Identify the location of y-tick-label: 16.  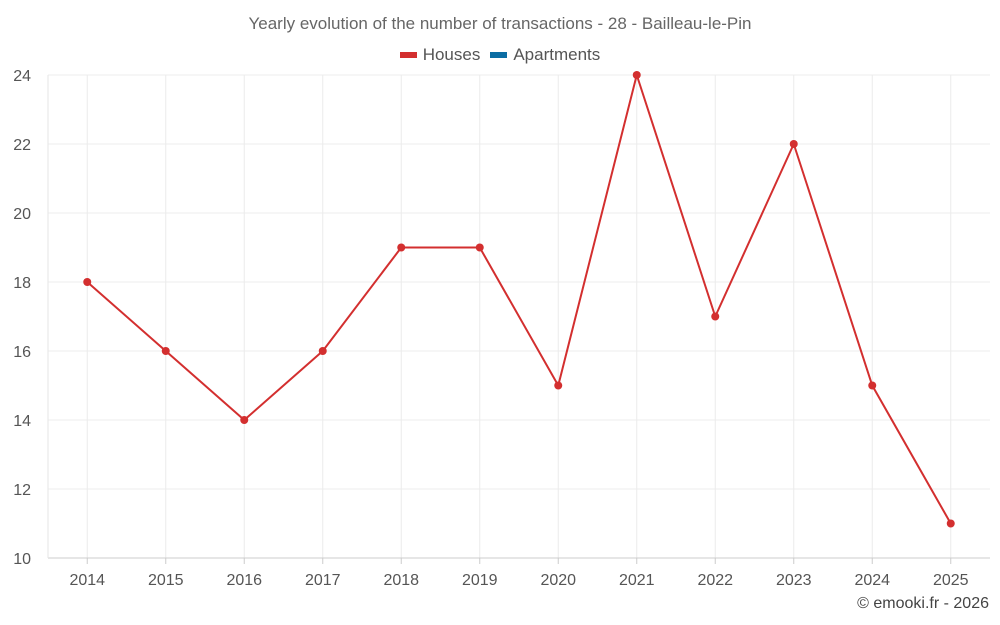
(22, 352).